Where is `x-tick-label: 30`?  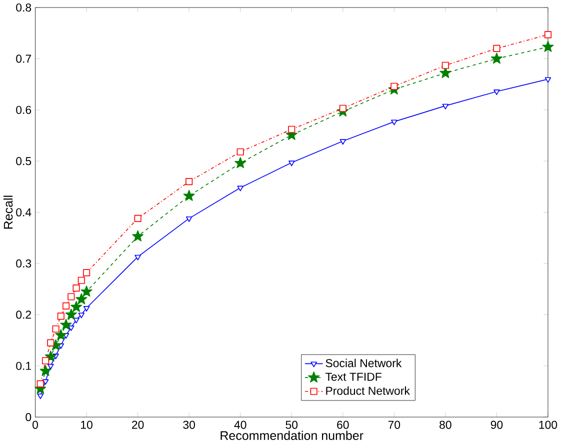
x-tick-label: 30 is located at coordinates (189, 424).